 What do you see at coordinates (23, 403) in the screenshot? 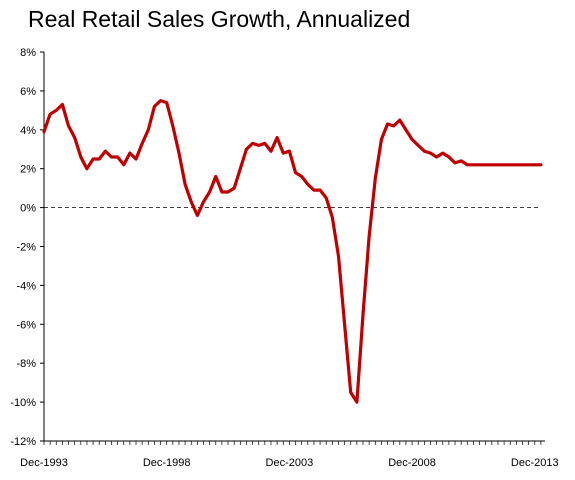
I see `y-tick-label: -10%` at bounding box center [23, 403].